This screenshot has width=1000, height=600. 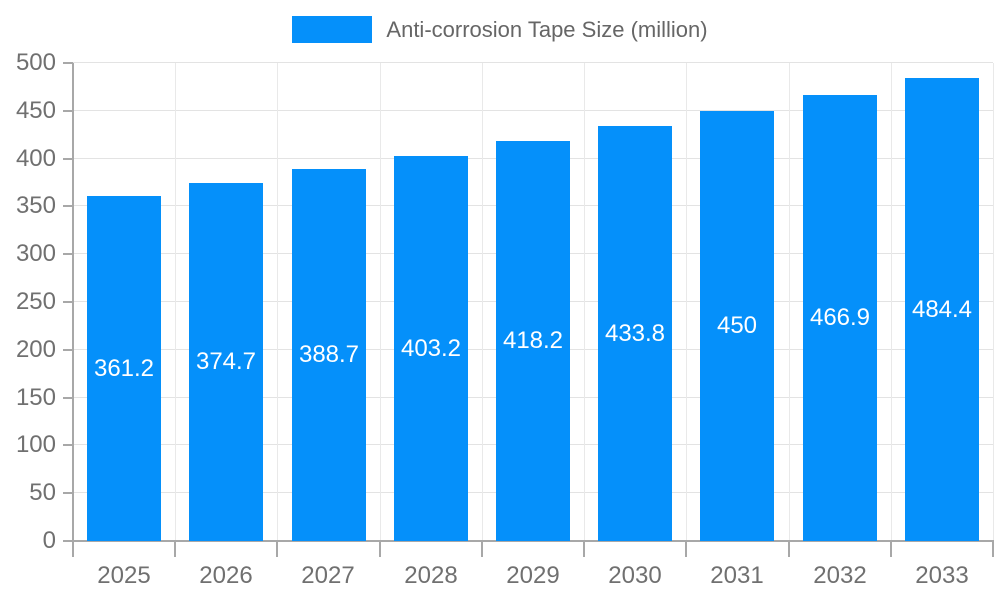 I want to click on bar-value-label: 361.2, so click(x=124, y=368).